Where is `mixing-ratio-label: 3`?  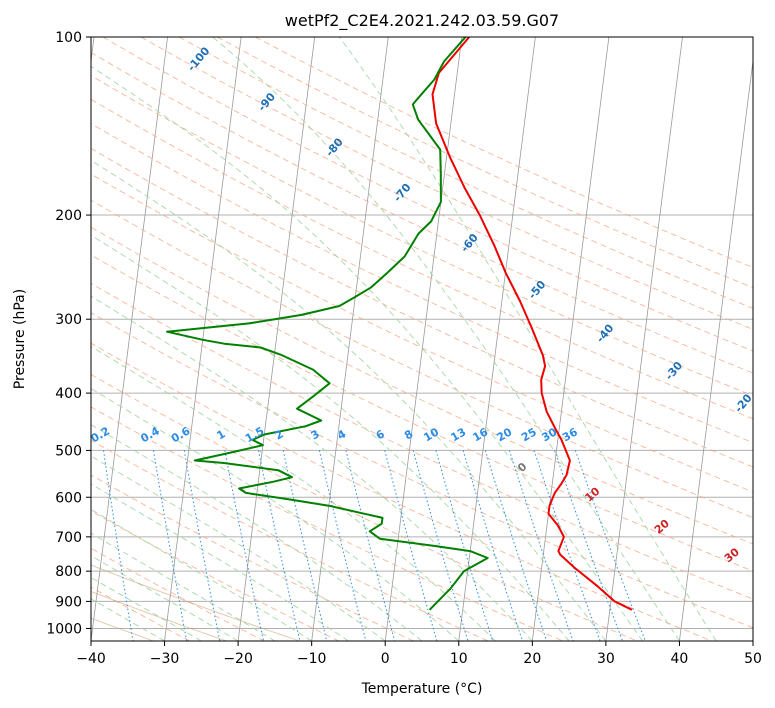 mixing-ratio-label: 3 is located at coordinates (315, 434).